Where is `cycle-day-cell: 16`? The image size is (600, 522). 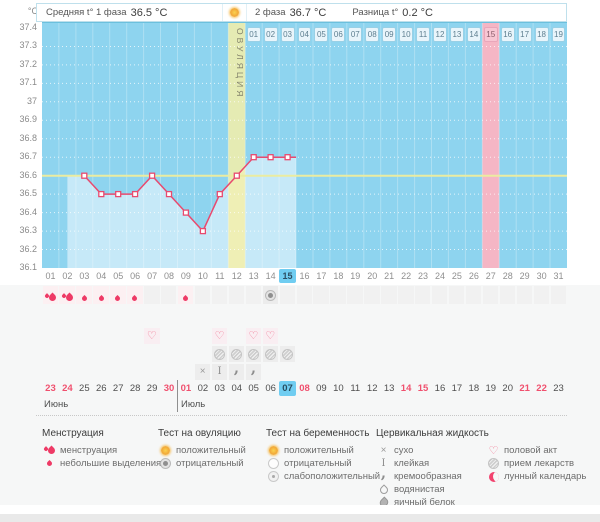 cycle-day-cell: 16 is located at coordinates (304, 276).